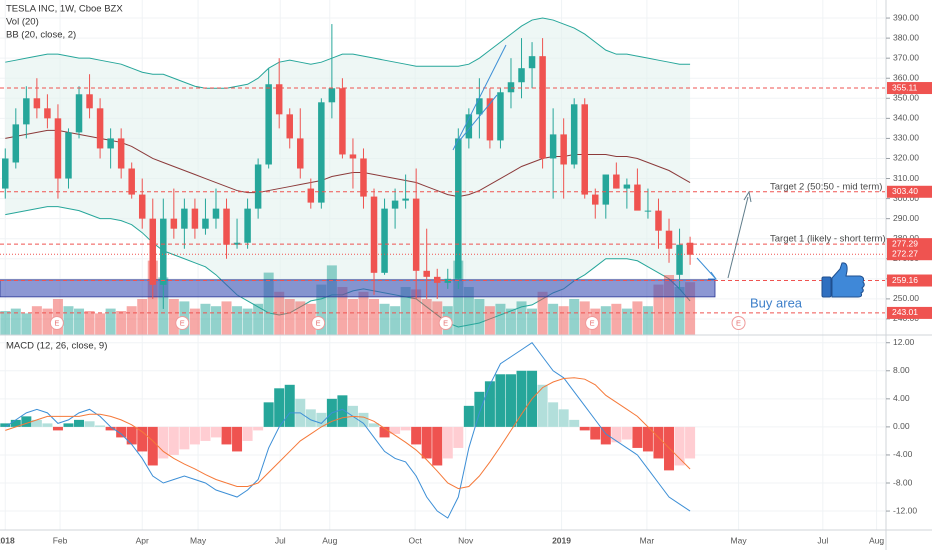 The height and width of the screenshot is (550, 932). What do you see at coordinates (901, 398) in the screenshot?
I see `y-tick-label: 4.00` at bounding box center [901, 398].